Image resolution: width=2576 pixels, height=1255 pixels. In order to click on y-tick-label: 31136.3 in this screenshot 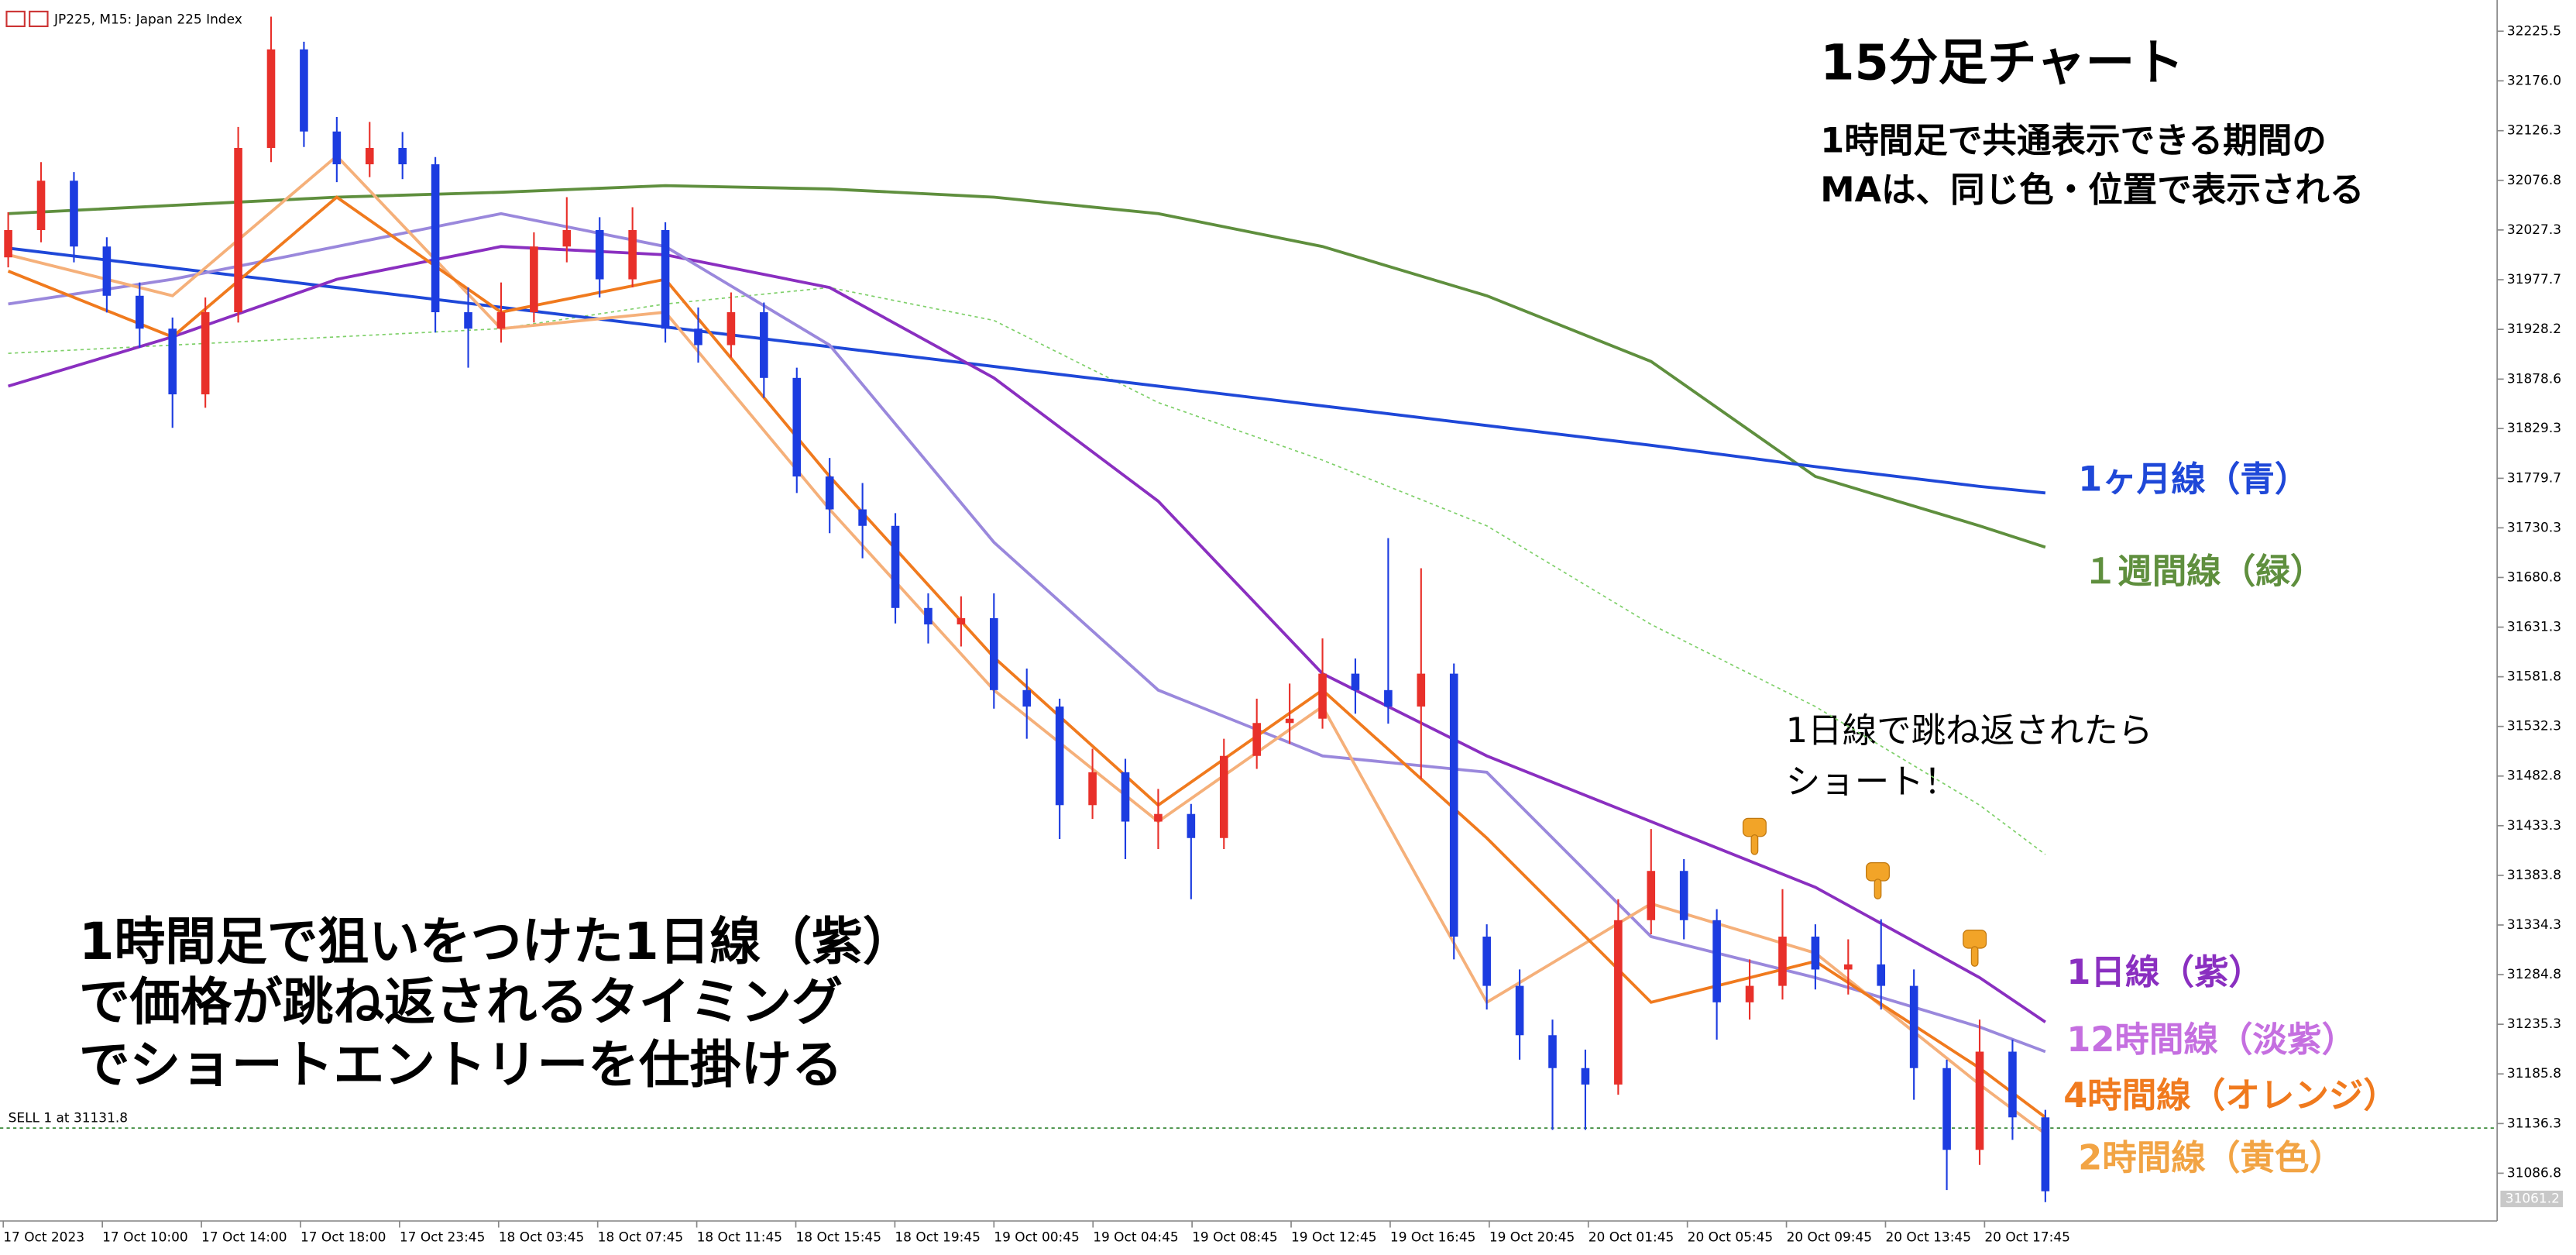, I will do `click(2534, 1122)`.